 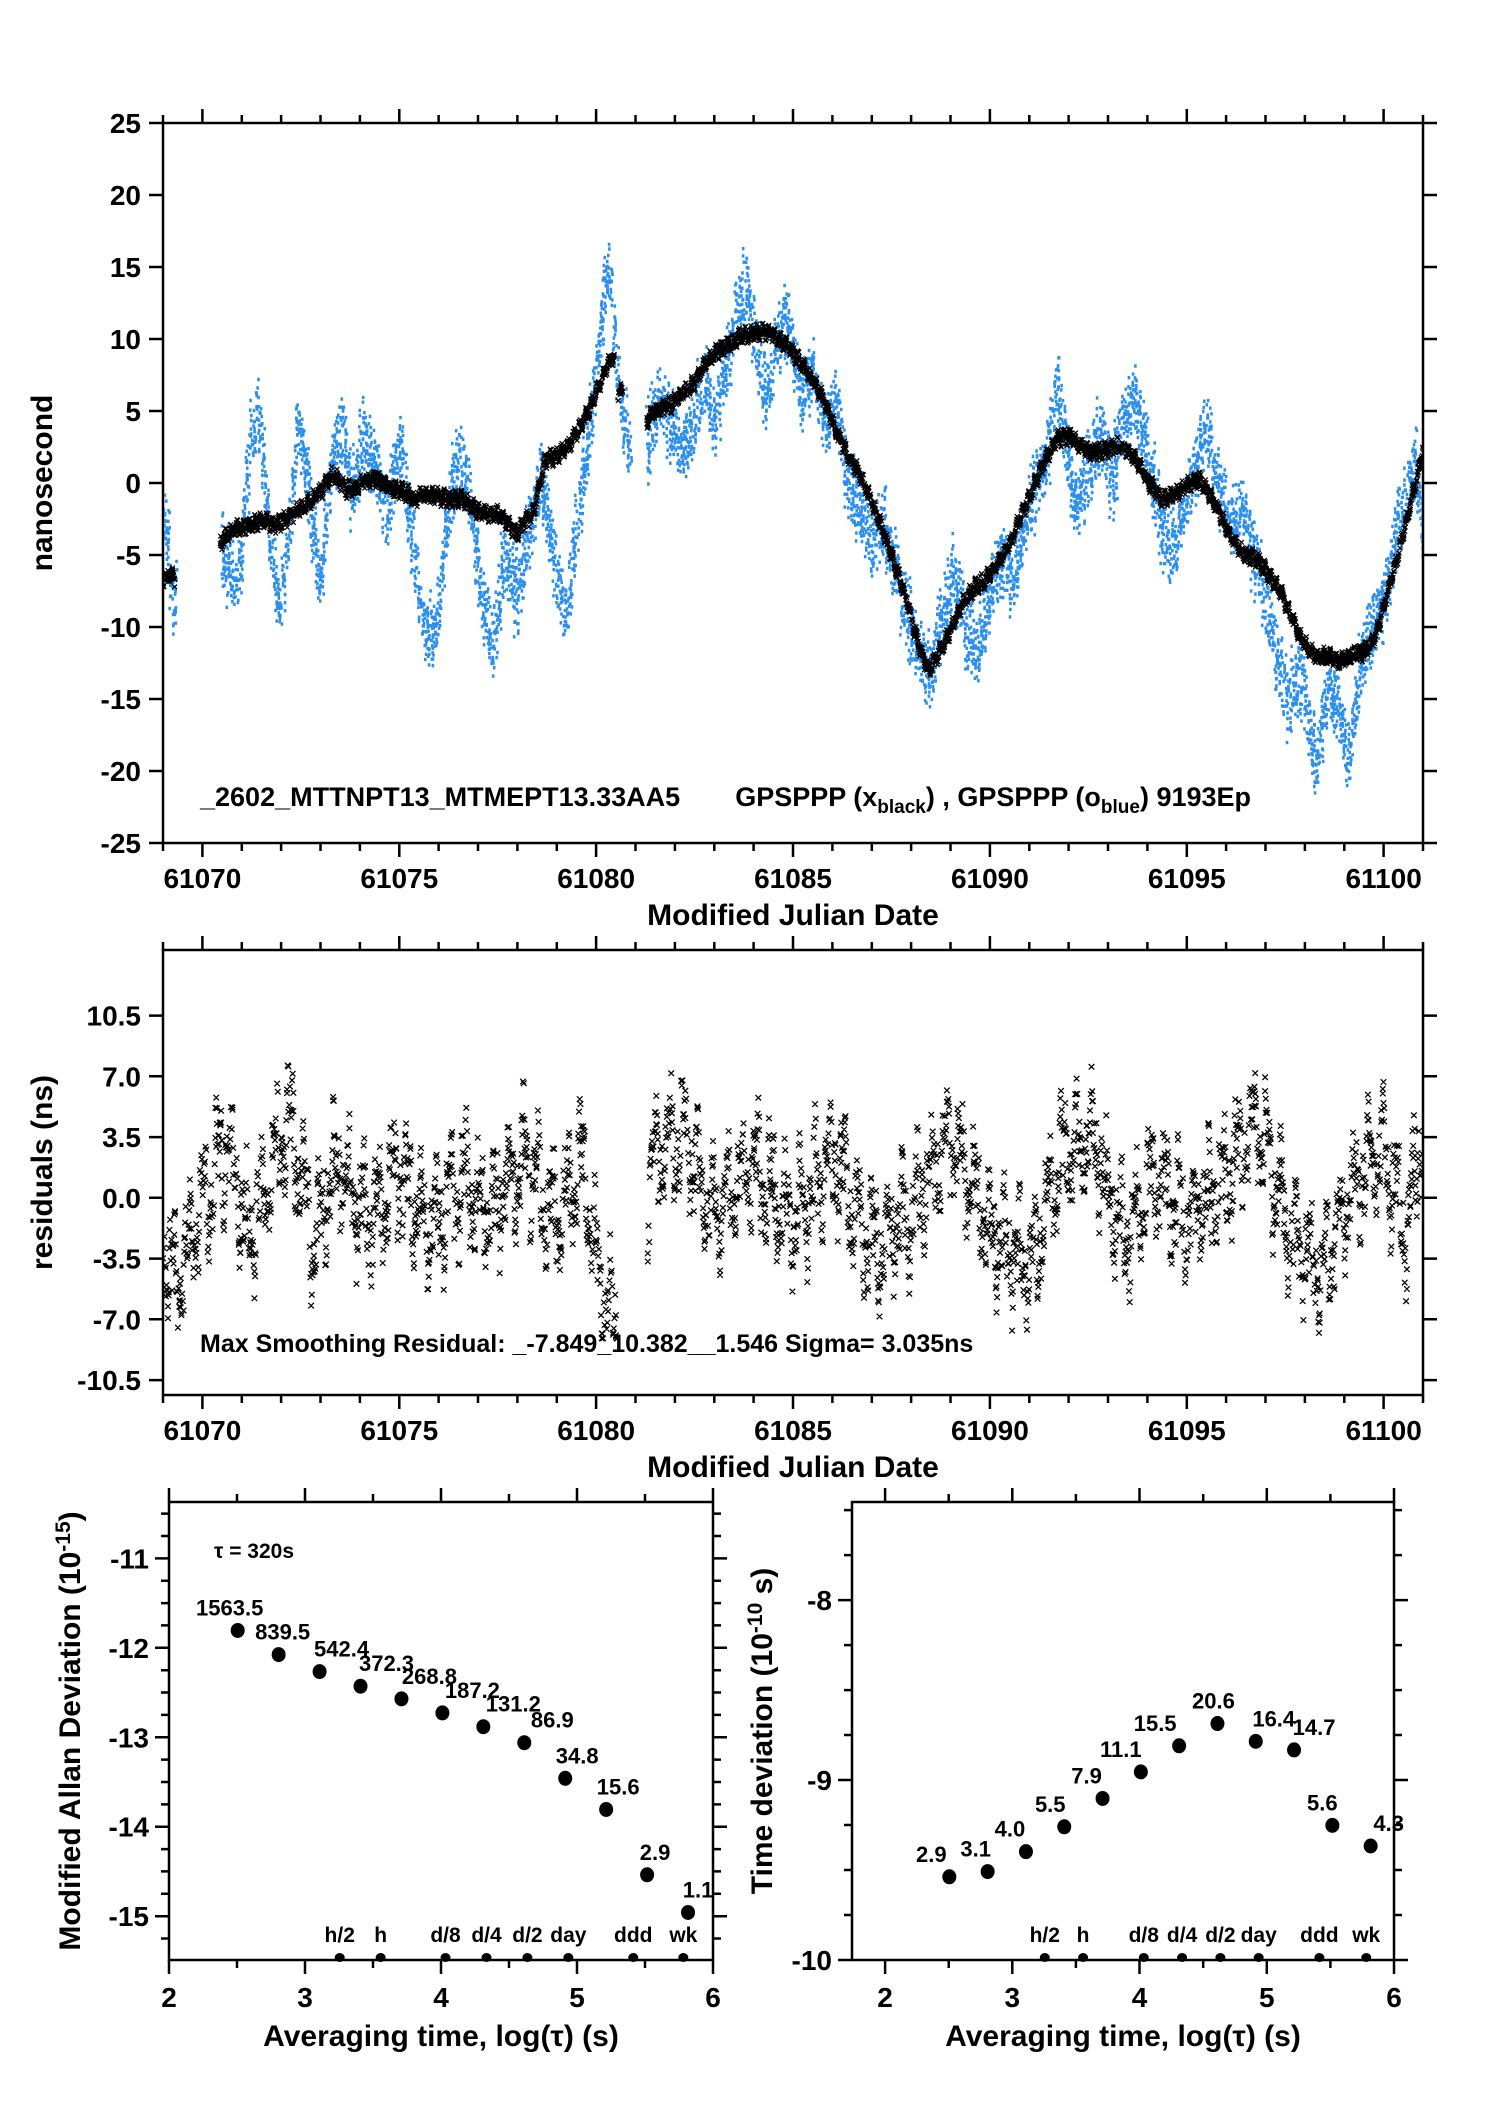 What do you see at coordinates (399, 878) in the screenshot?
I see `phase-x-tick-label: 61075` at bounding box center [399, 878].